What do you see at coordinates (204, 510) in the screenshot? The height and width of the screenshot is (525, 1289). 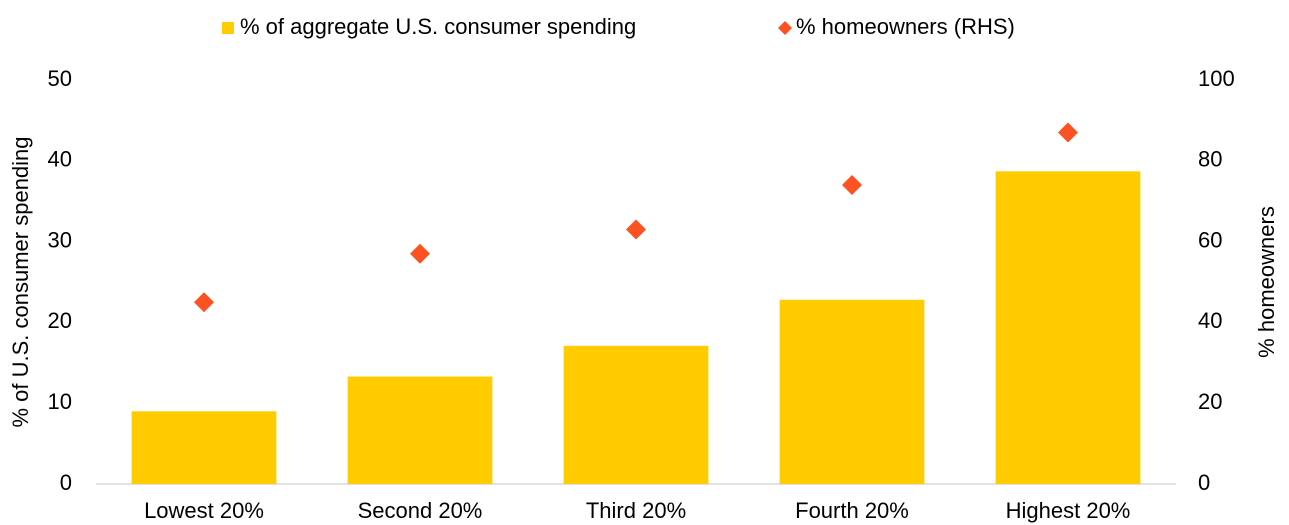 I see `x-tick-label: Lowest 20%` at bounding box center [204, 510].